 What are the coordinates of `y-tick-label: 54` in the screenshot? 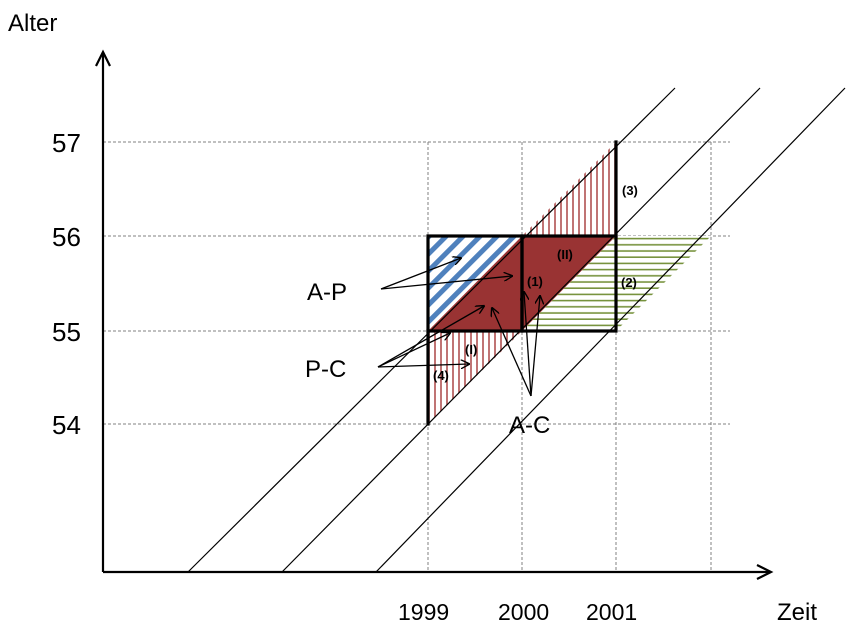 It's located at (66, 425).